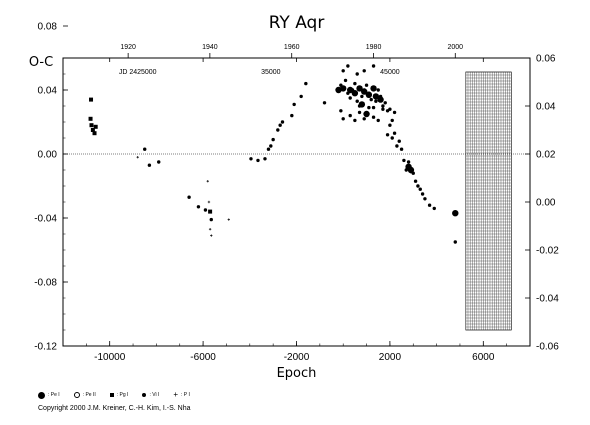  I want to click on legend-item: +: P I, so click(181, 394).